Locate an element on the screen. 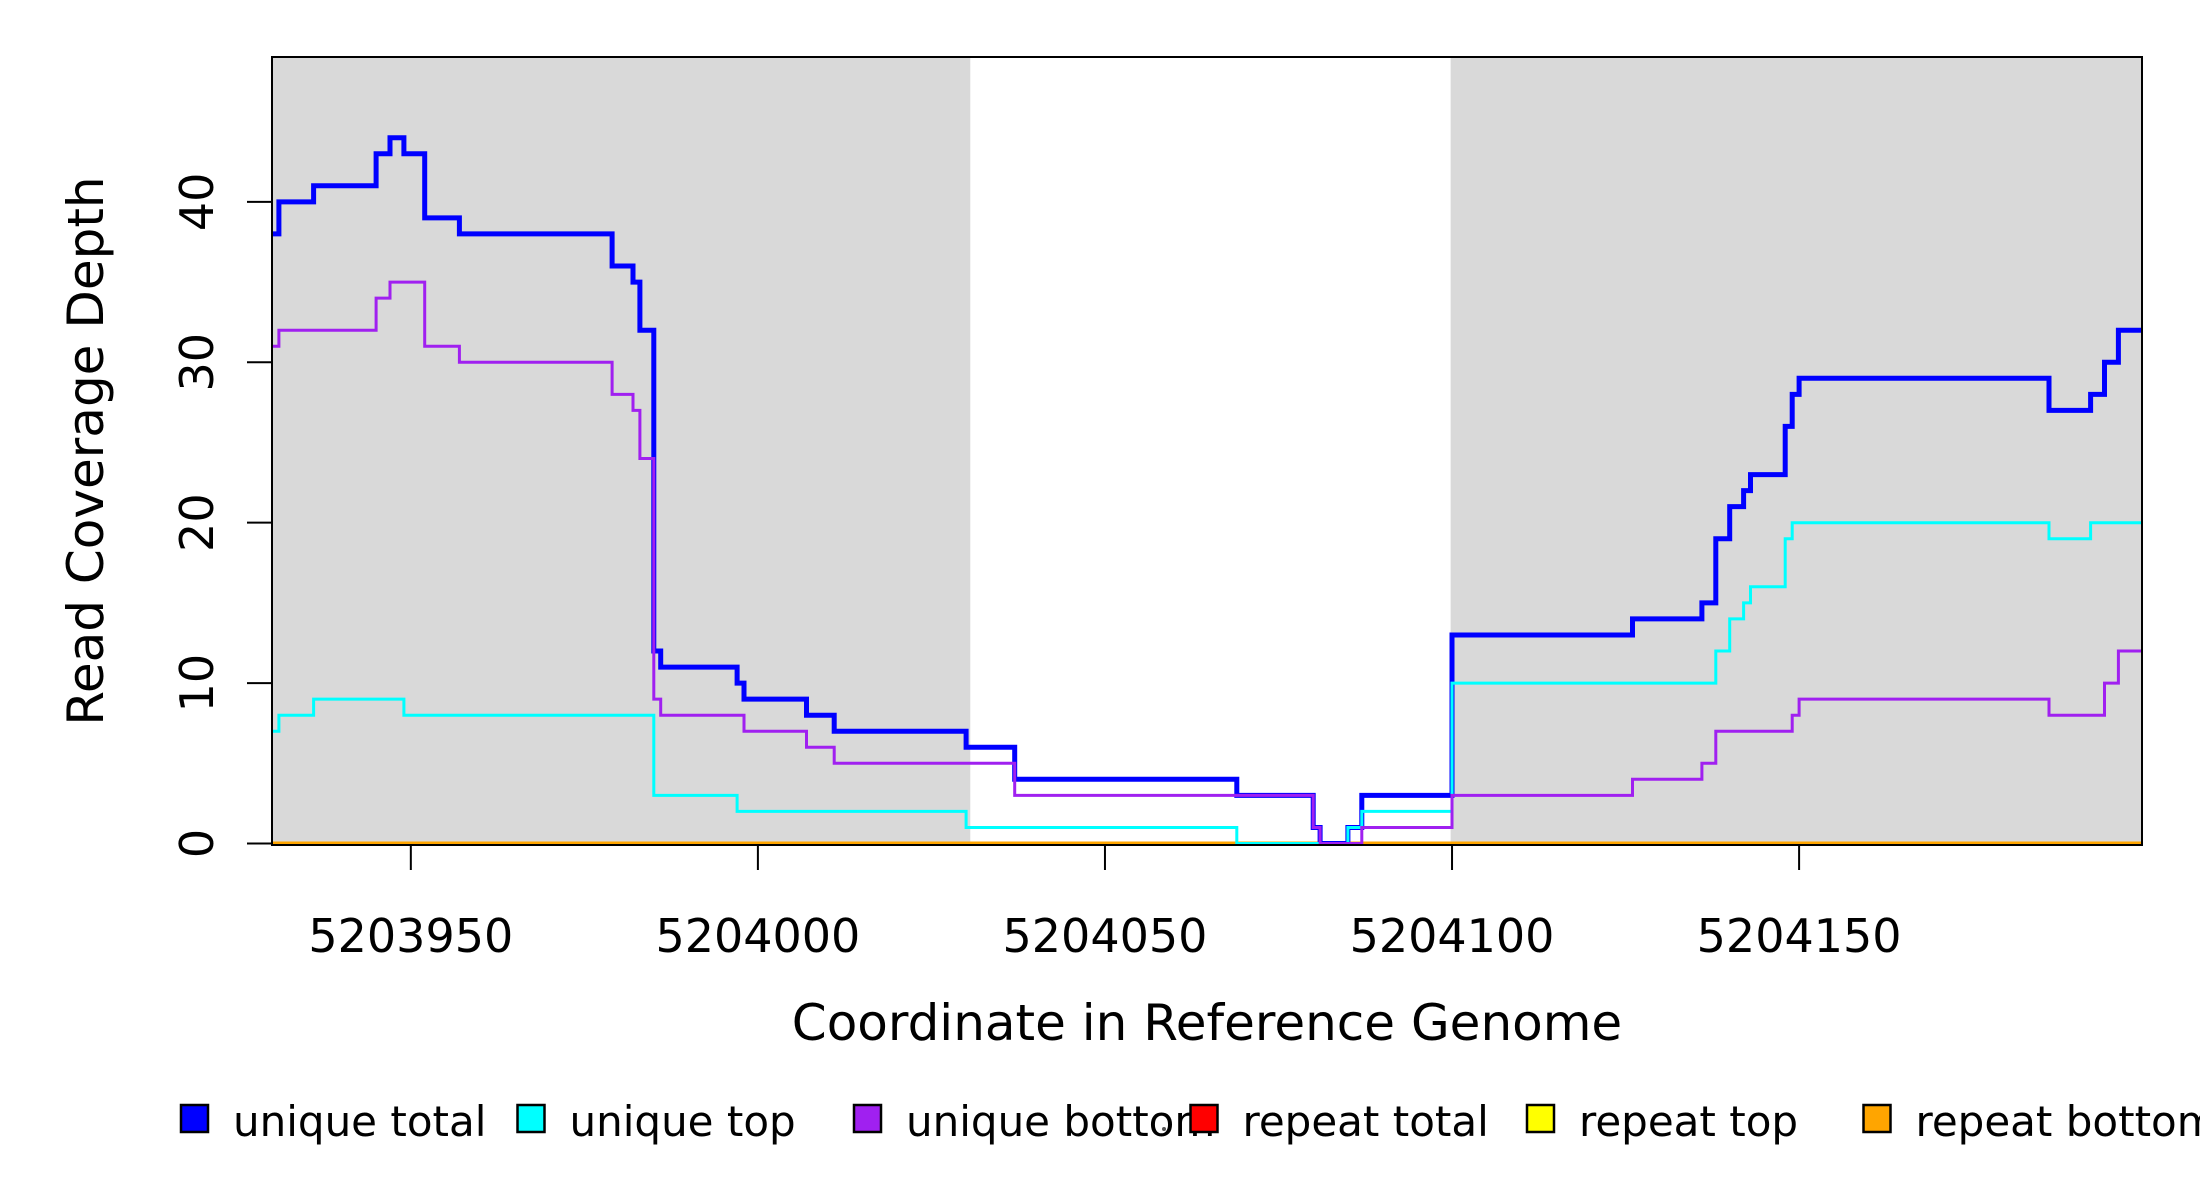 The width and height of the screenshot is (2200, 1200). x-tick-label: 5204000 is located at coordinates (757, 936).